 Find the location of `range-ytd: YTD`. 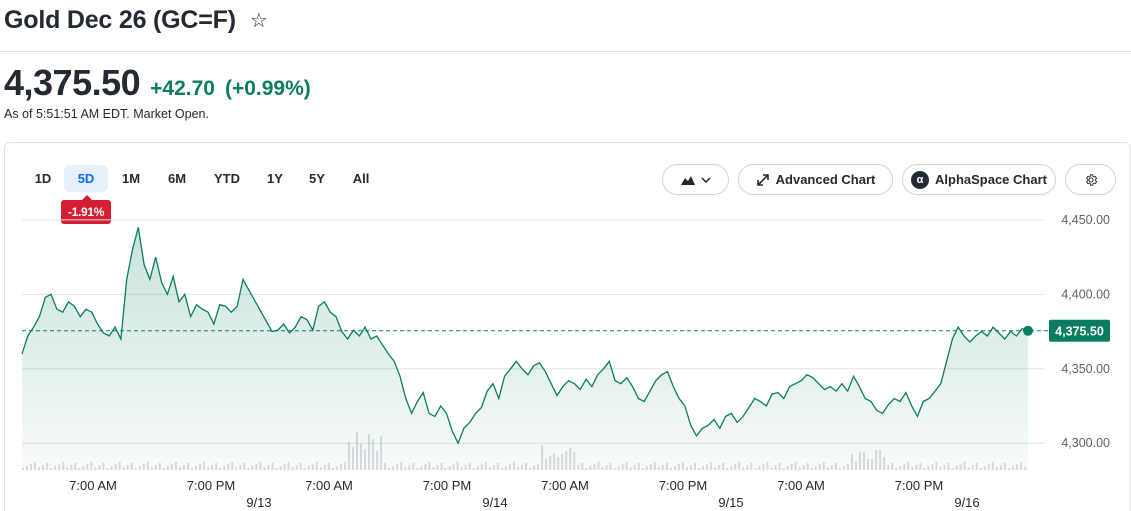

range-ytd: YTD is located at coordinates (227, 178).